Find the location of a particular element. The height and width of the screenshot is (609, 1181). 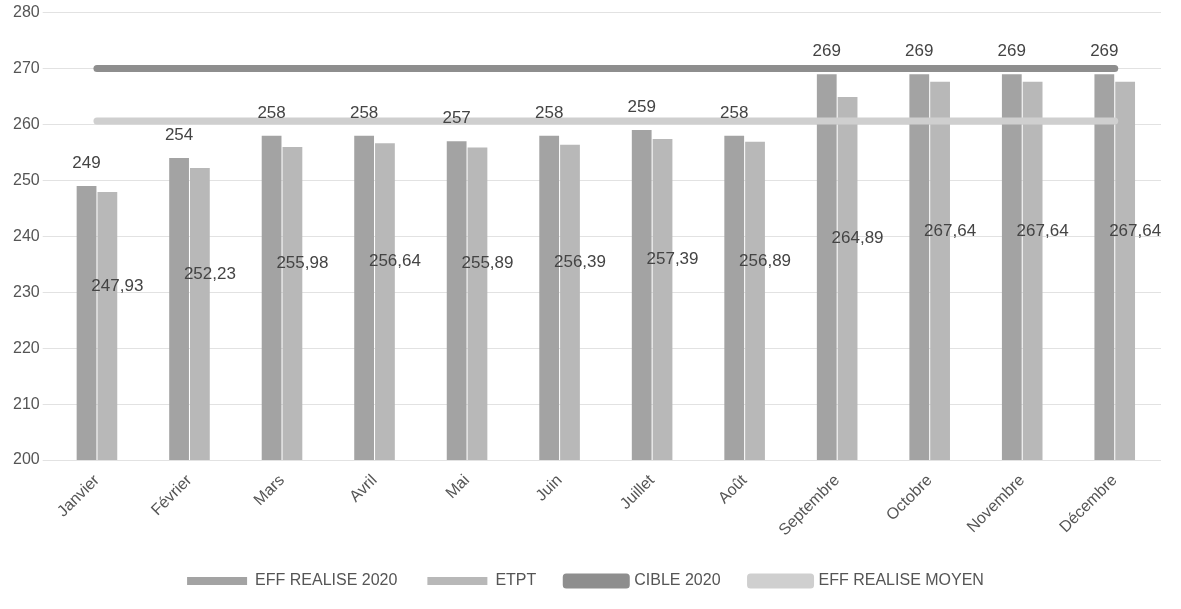

data-label: 256,64 is located at coordinates (394, 261).